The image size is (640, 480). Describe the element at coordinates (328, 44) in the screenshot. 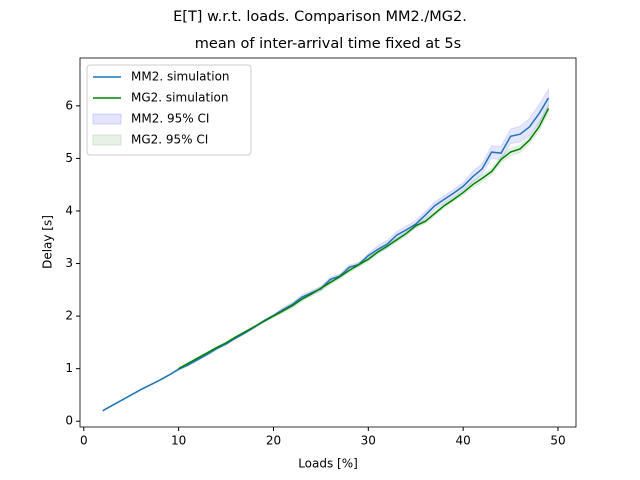

I see `chart-subtitle: mean of inter-arrival time fixed at 5s` at that location.